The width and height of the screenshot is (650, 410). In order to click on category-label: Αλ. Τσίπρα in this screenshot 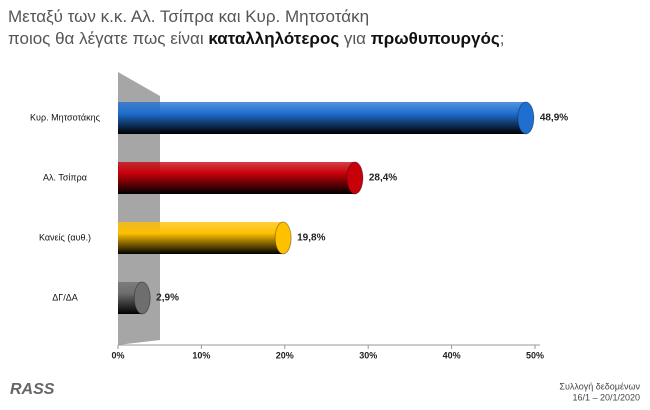, I will do `click(65, 177)`.